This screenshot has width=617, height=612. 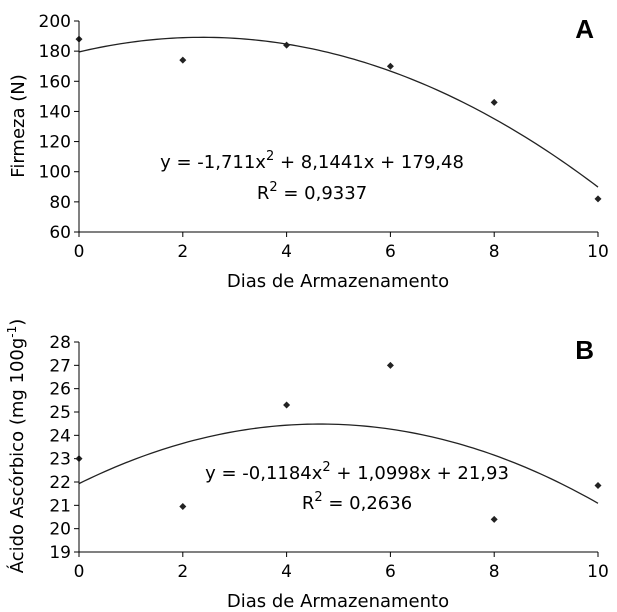 I want to click on y-tick-label: 27, so click(x=60, y=366).